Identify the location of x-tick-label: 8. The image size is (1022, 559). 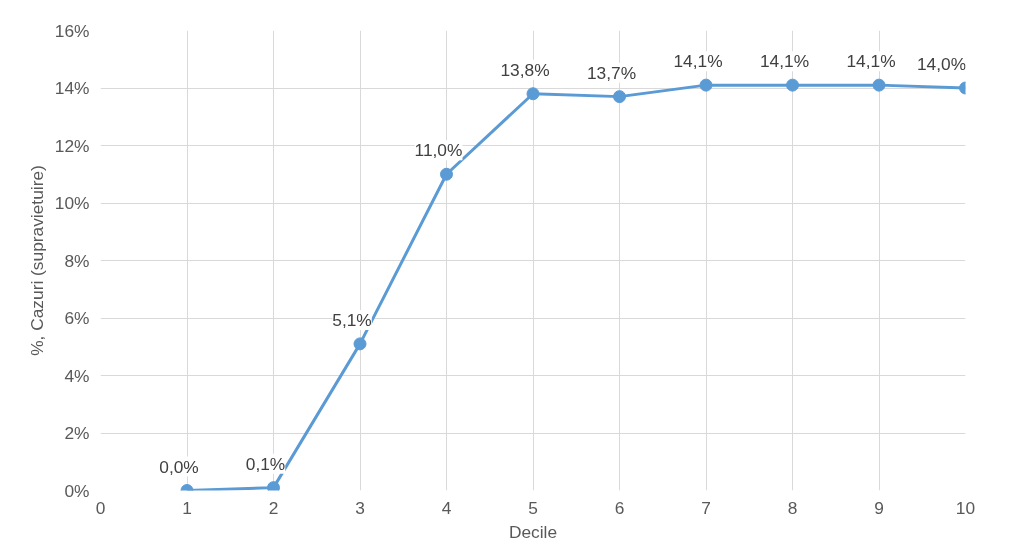
(792, 507).